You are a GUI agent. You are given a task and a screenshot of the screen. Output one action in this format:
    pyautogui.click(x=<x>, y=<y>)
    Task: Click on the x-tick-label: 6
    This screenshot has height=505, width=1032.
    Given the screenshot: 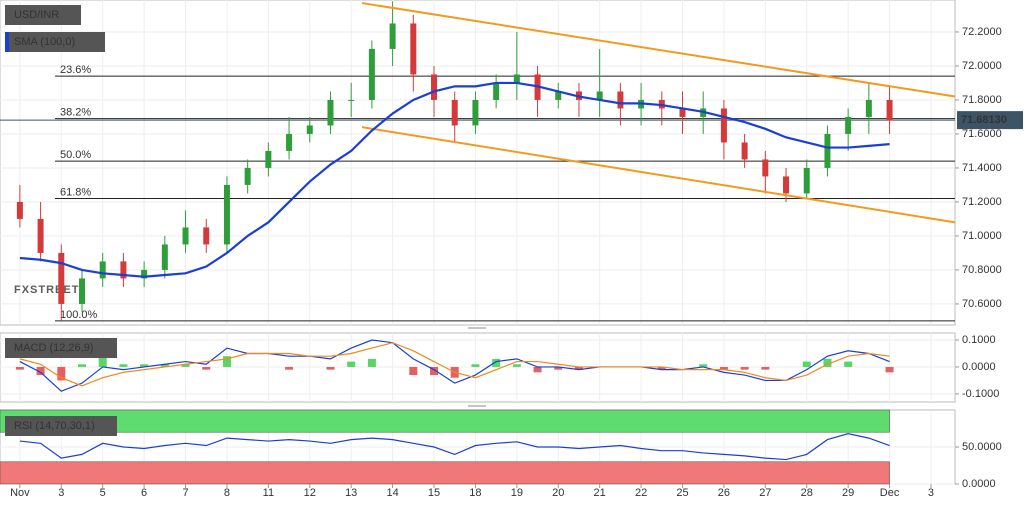 What is the action you would take?
    pyautogui.click(x=144, y=493)
    